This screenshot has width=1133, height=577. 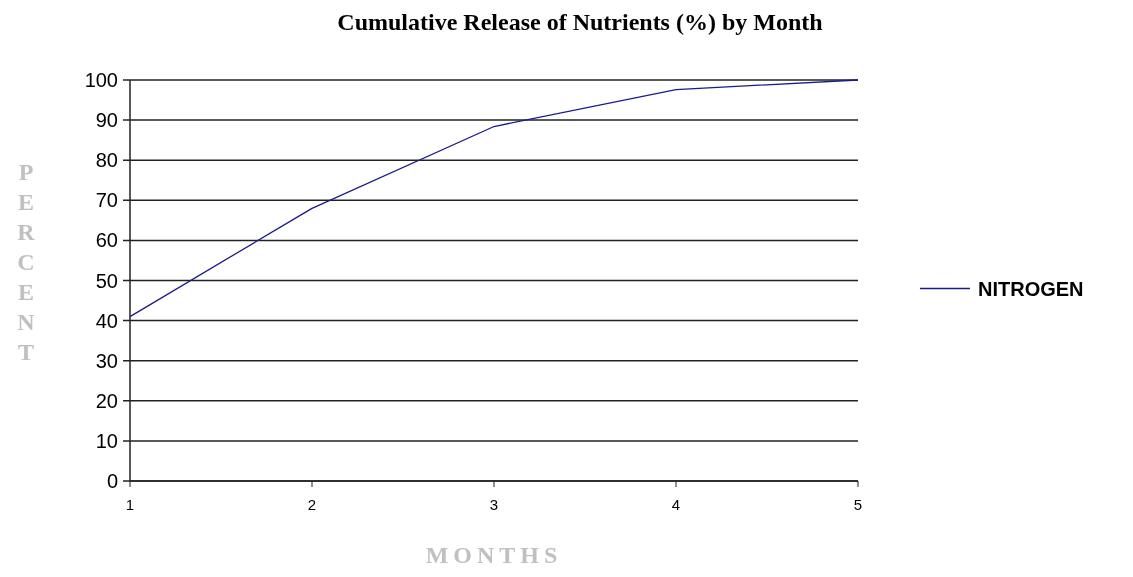 I want to click on x-axis-title: MONTHS, so click(x=494, y=555).